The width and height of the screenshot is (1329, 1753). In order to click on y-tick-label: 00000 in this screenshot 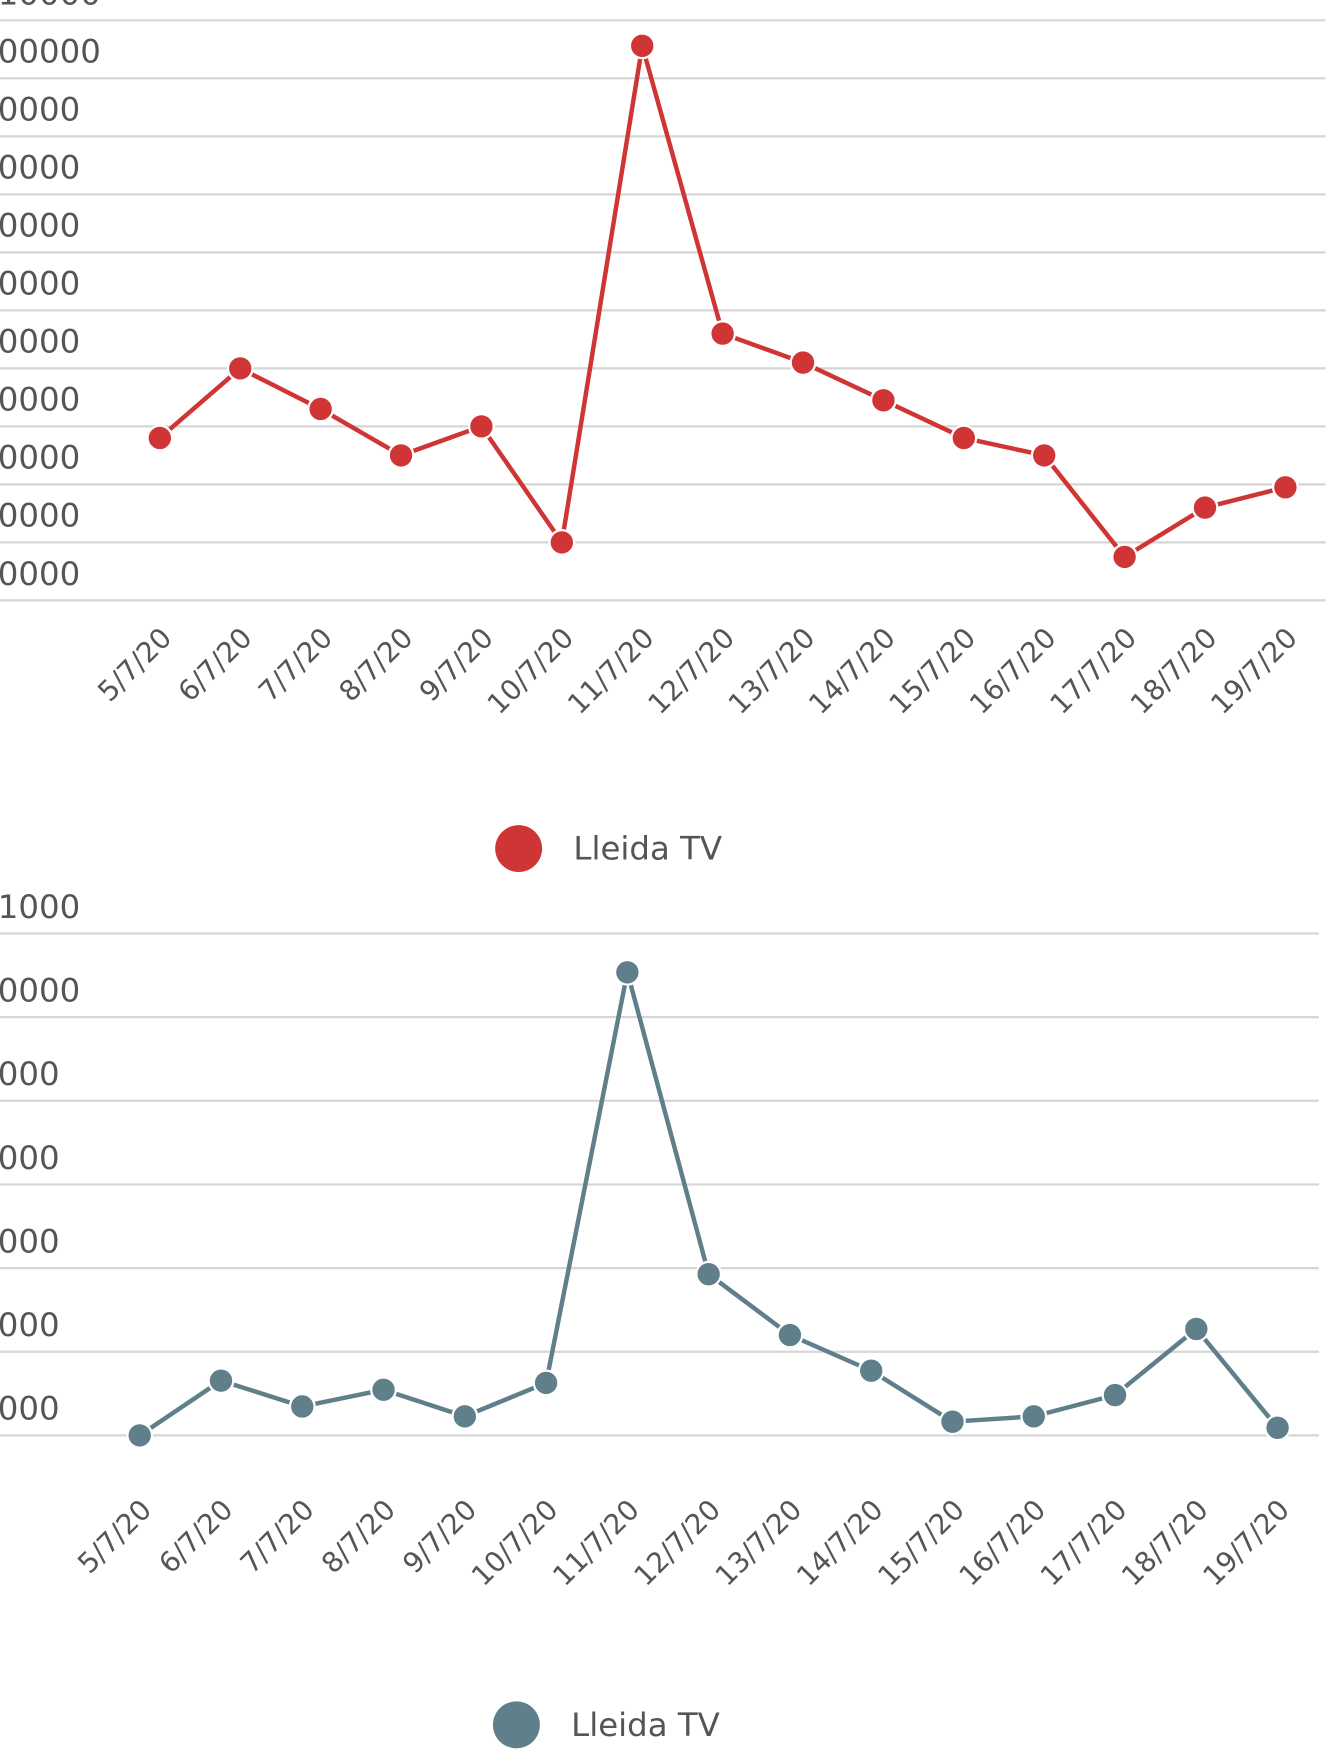, I will do `click(50, 52)`.